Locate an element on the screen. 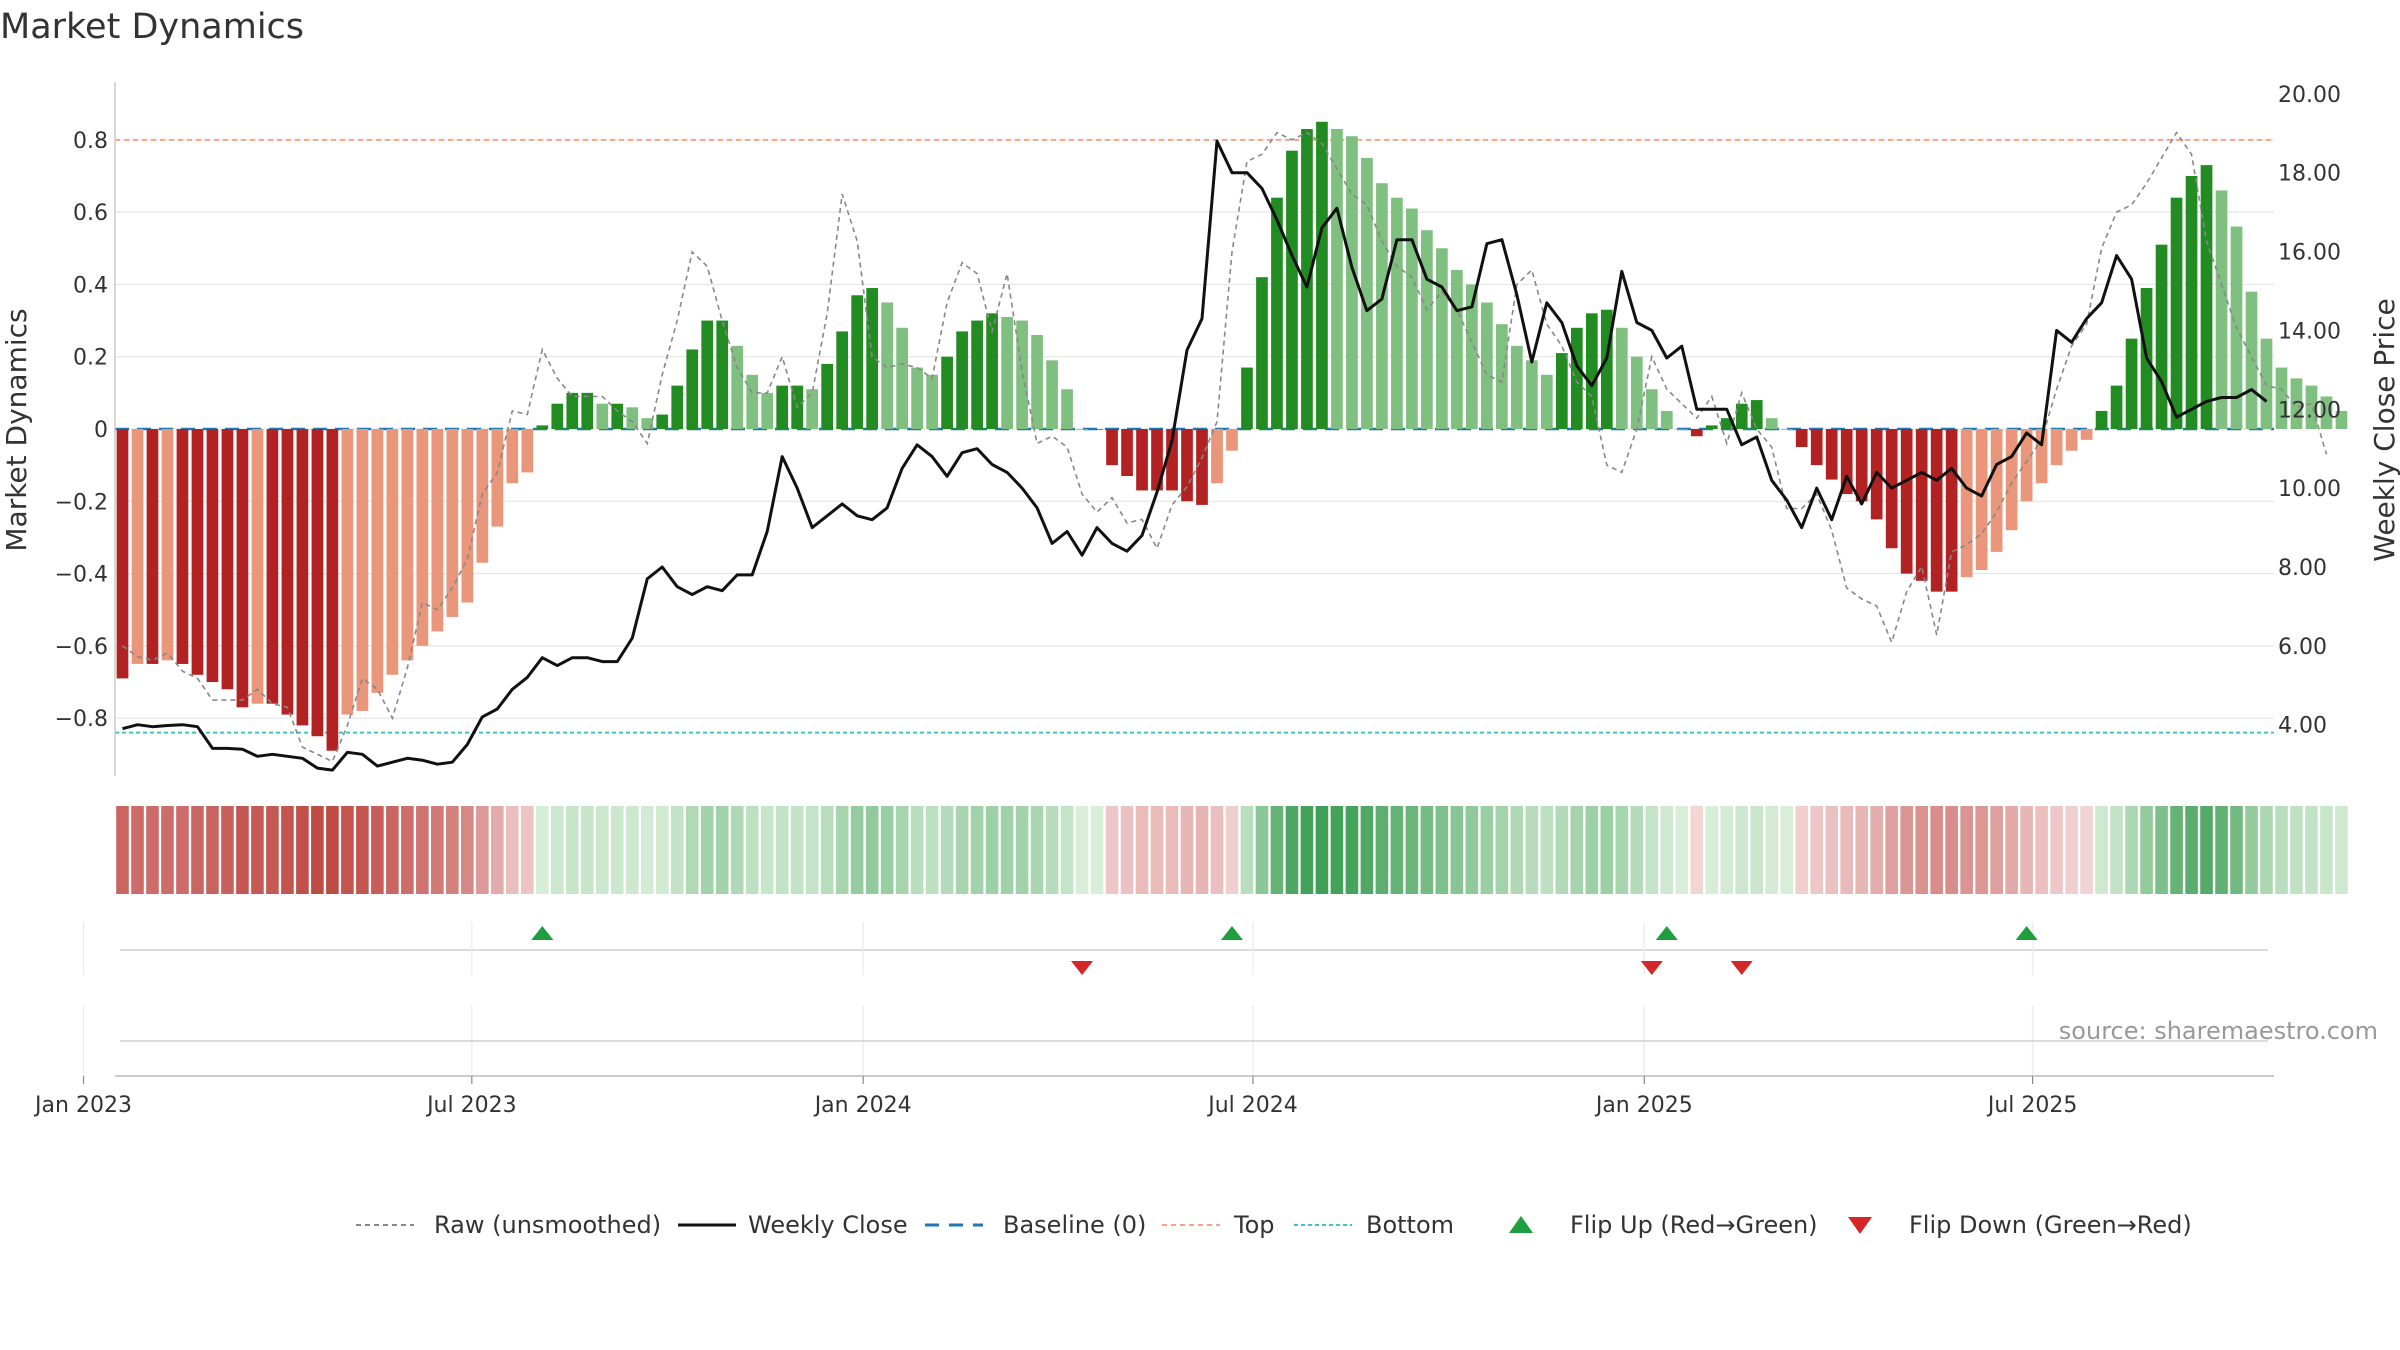 Image resolution: width=2400 pixels, height=1350 pixels. legend-label-baseline: Baseline (0) is located at coordinates (1074, 1225).